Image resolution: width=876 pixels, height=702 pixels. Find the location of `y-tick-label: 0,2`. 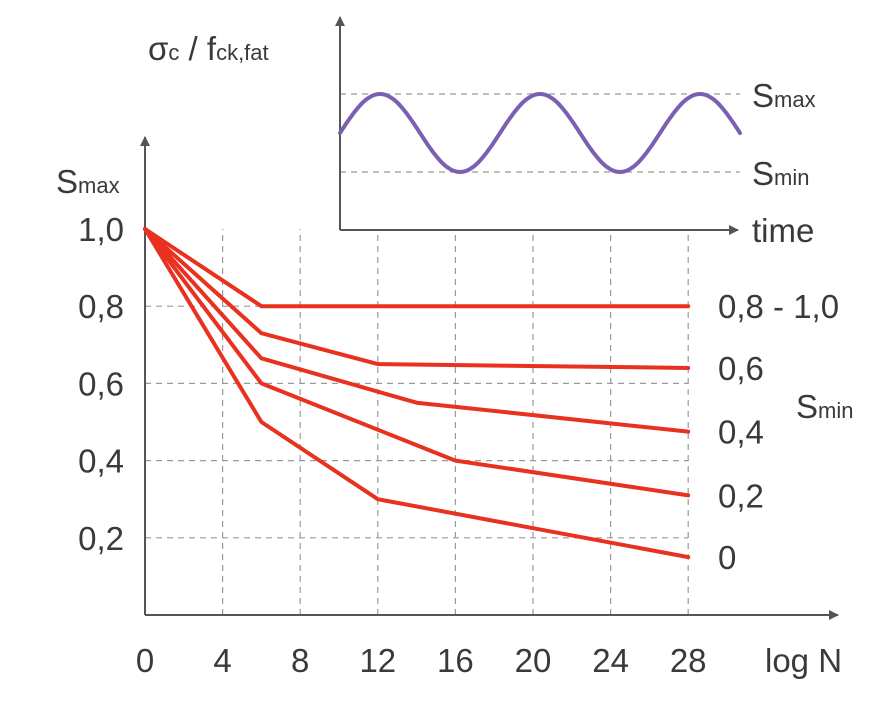

y-tick-label: 0,2 is located at coordinates (101, 538).